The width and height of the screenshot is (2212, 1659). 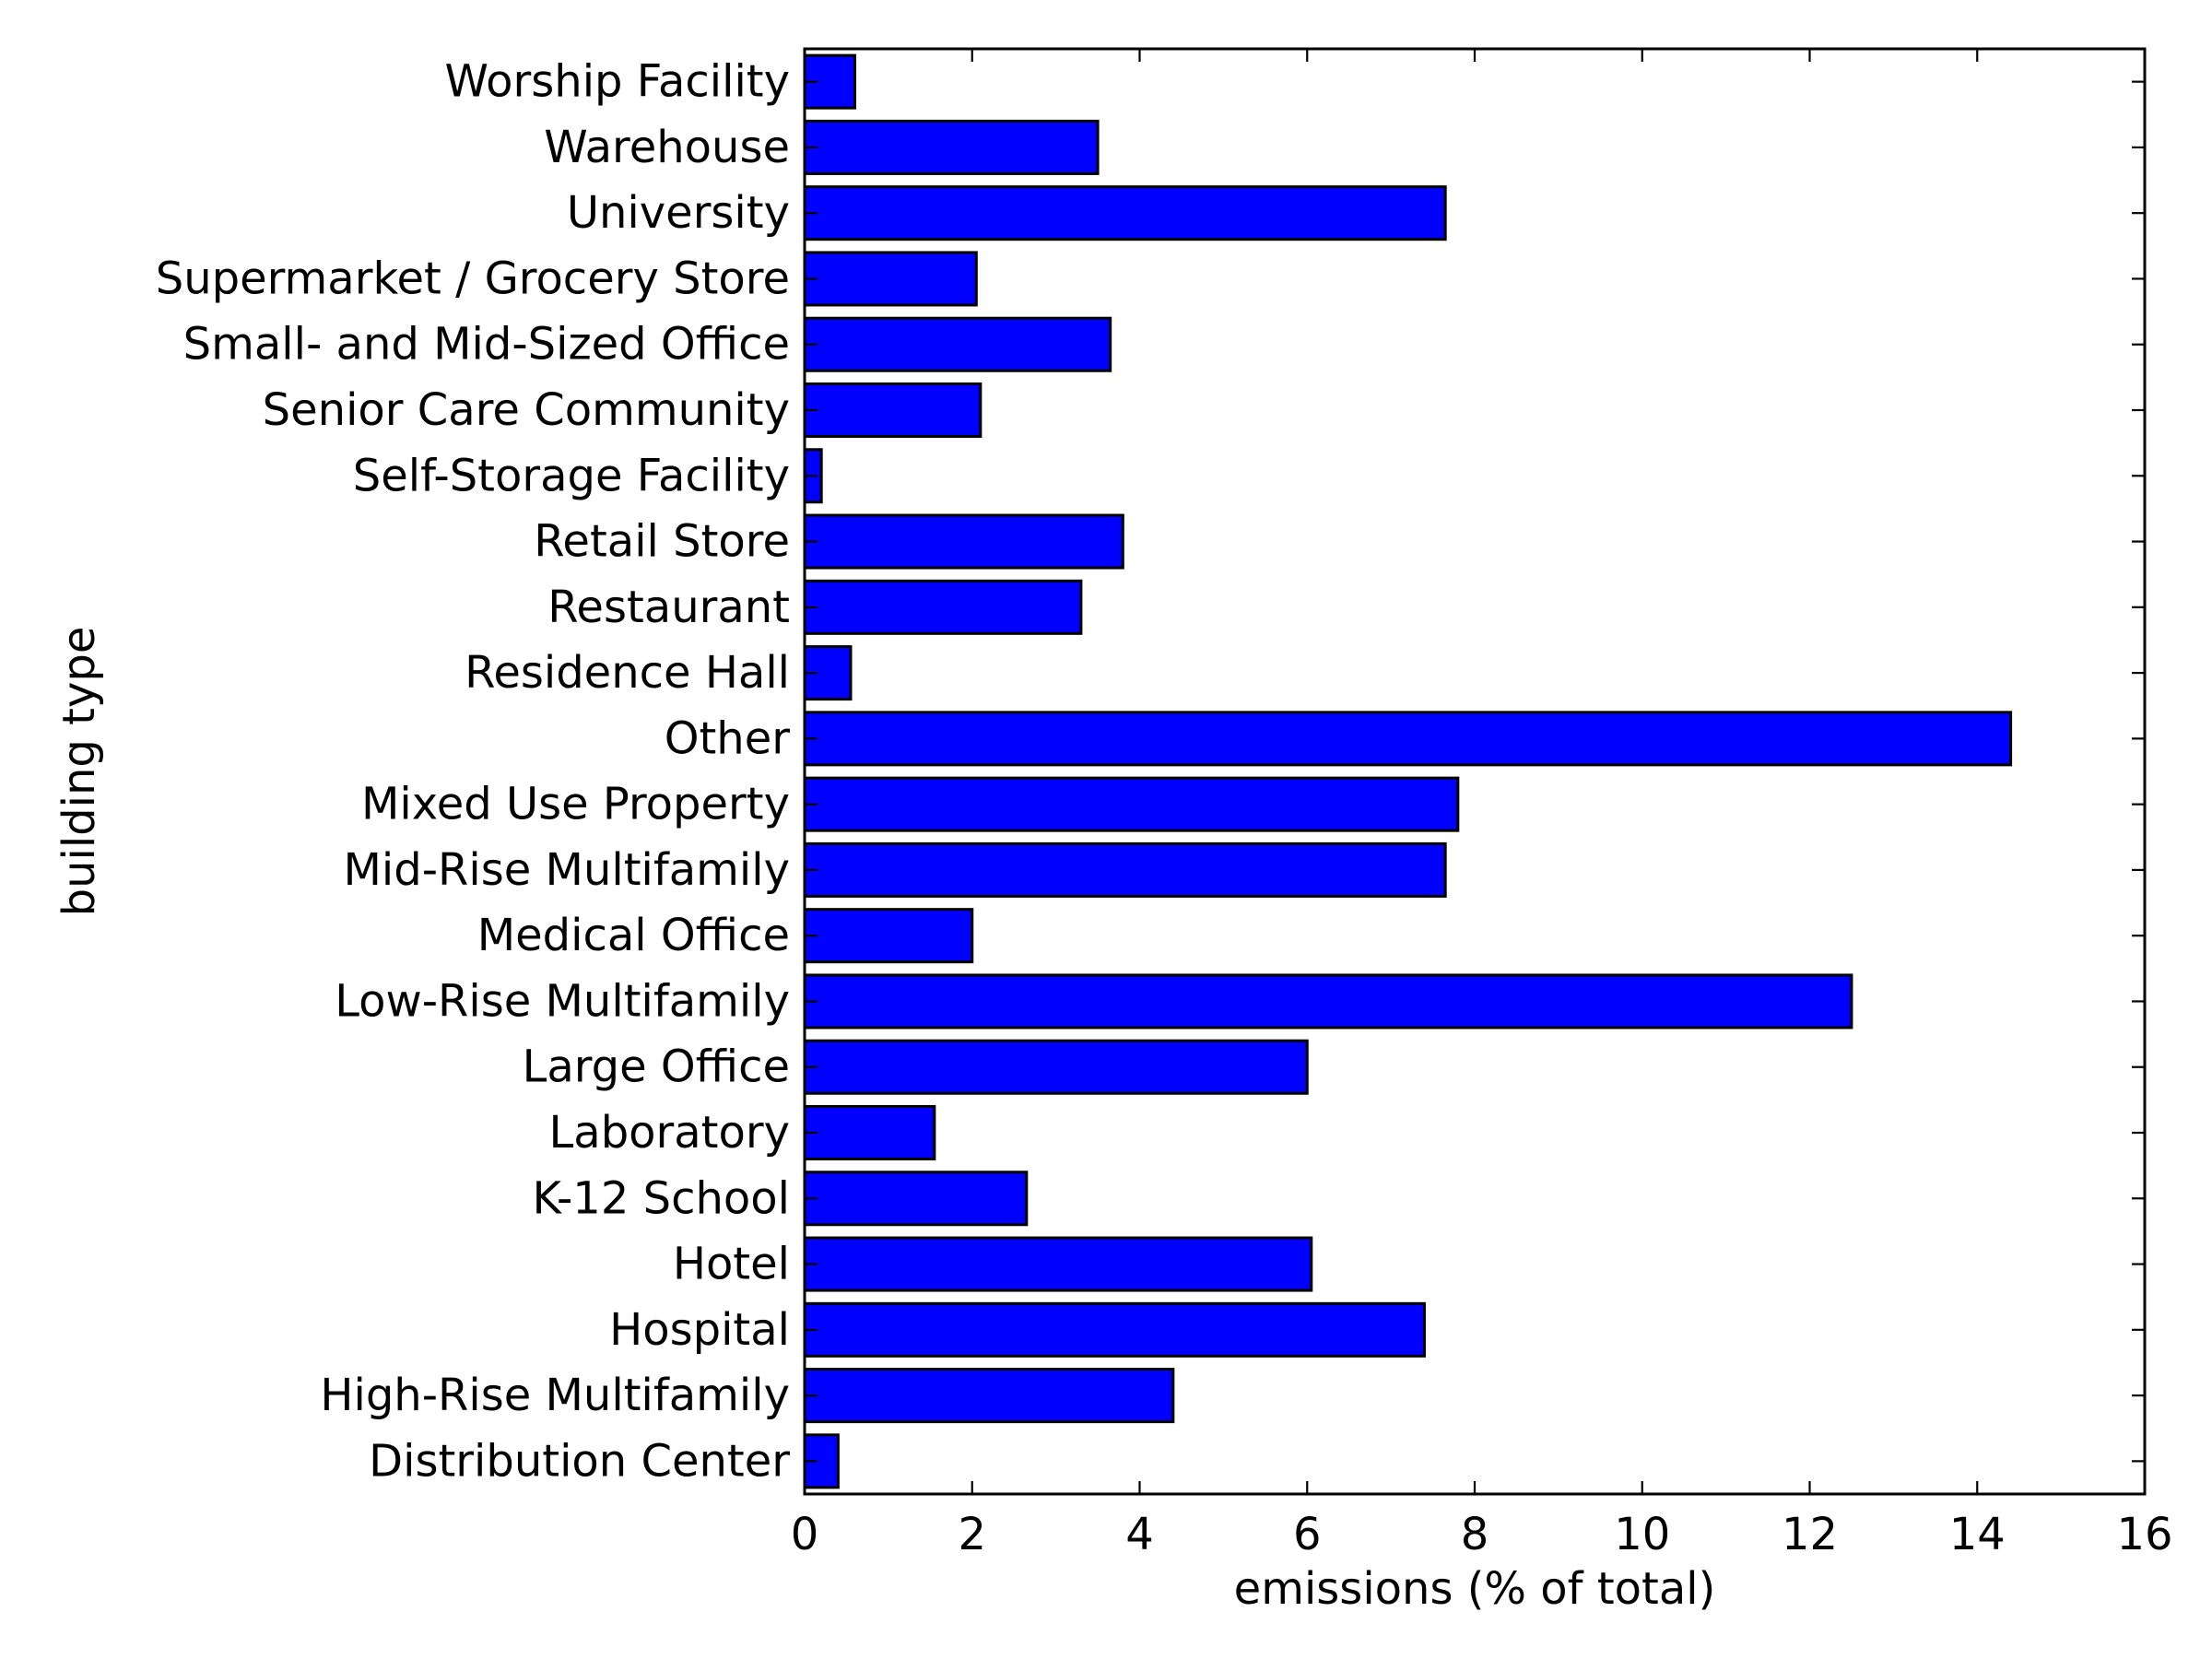 I want to click on y-tick-label: Mixed Use Property, so click(x=575, y=804).